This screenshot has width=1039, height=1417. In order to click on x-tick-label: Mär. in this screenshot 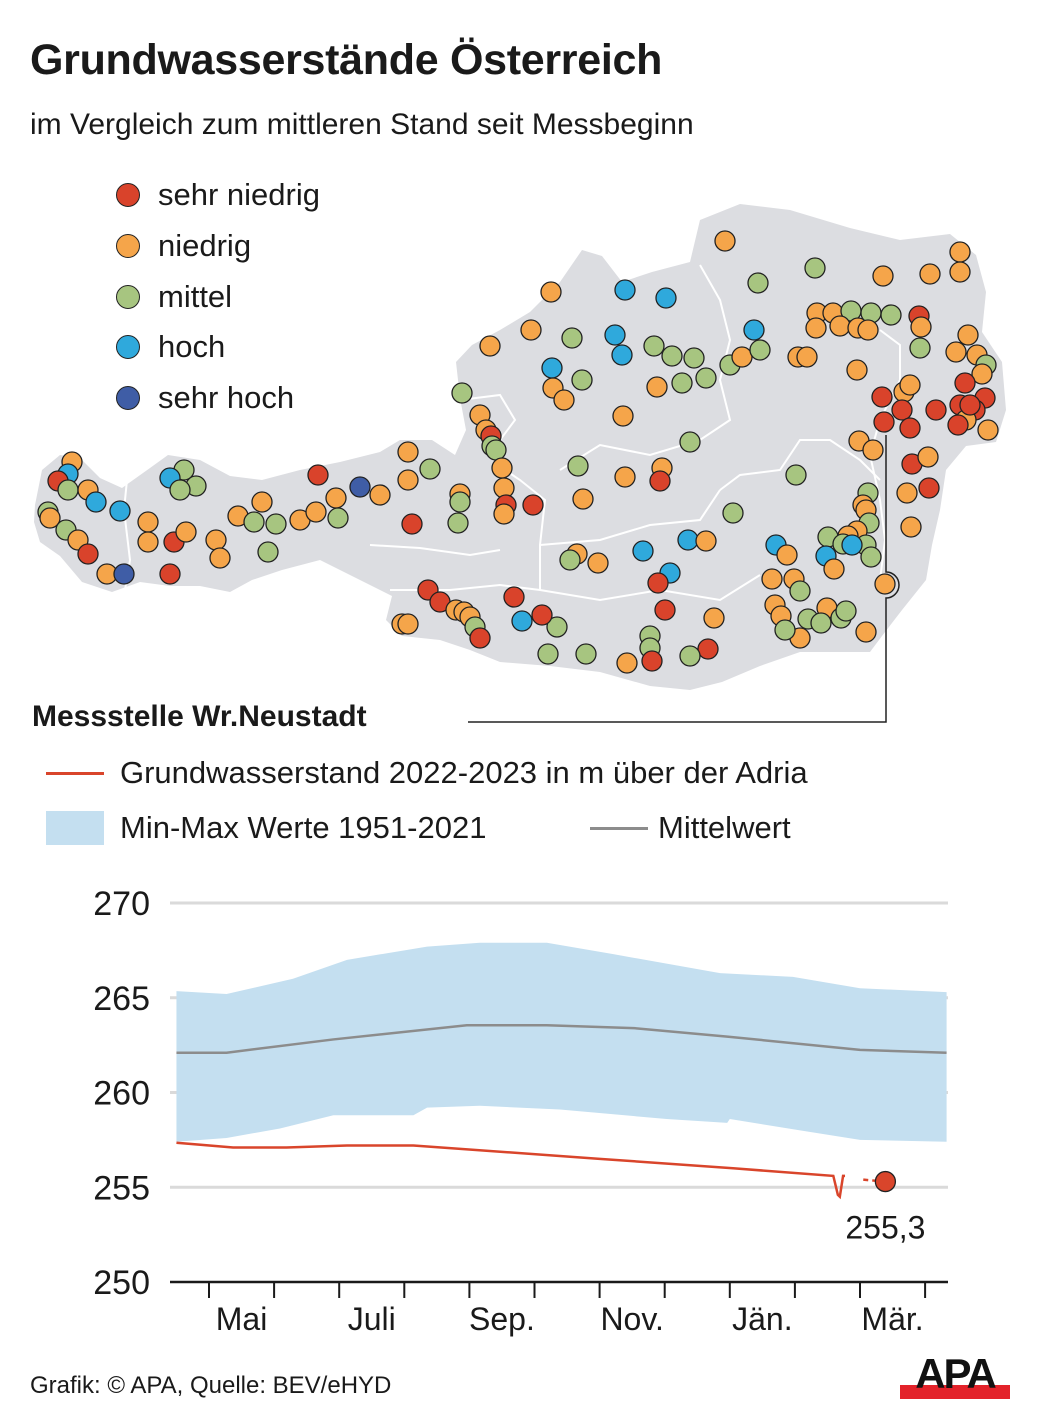, I will do `click(892, 1319)`.